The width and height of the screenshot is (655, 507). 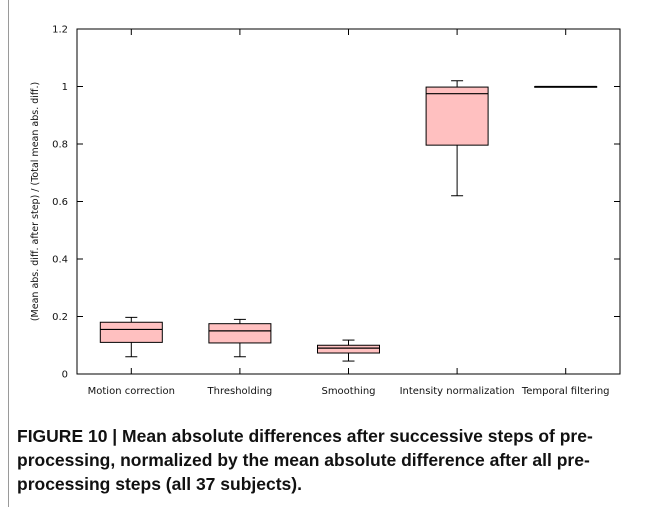 What do you see at coordinates (60, 145) in the screenshot?
I see `y-tick-label: 0.8` at bounding box center [60, 145].